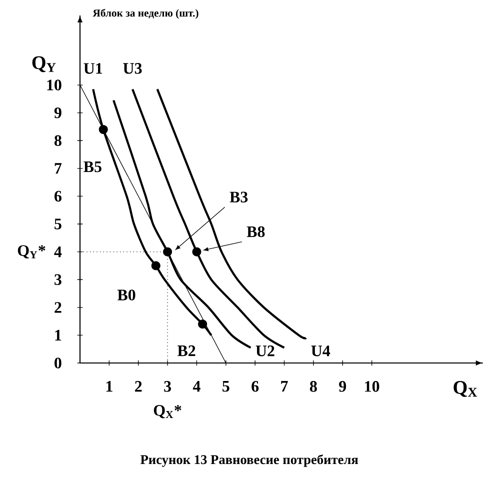 This screenshot has width=499, height=482. Describe the element at coordinates (132, 68) in the screenshot. I see `series-label: U3` at that location.